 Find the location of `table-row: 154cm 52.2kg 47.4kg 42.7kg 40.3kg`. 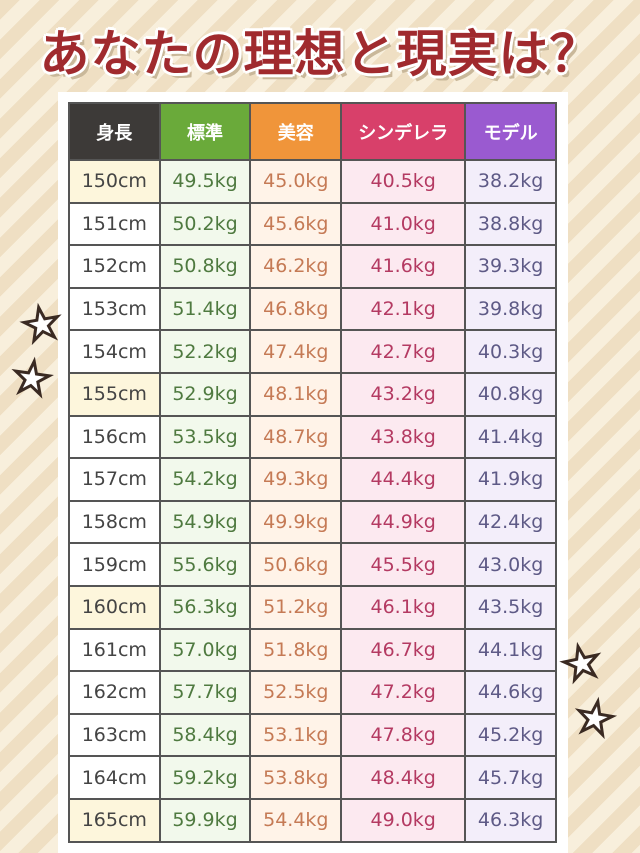

table-row: 154cm 52.2kg 47.4kg 42.7kg 40.3kg is located at coordinates (312, 351).